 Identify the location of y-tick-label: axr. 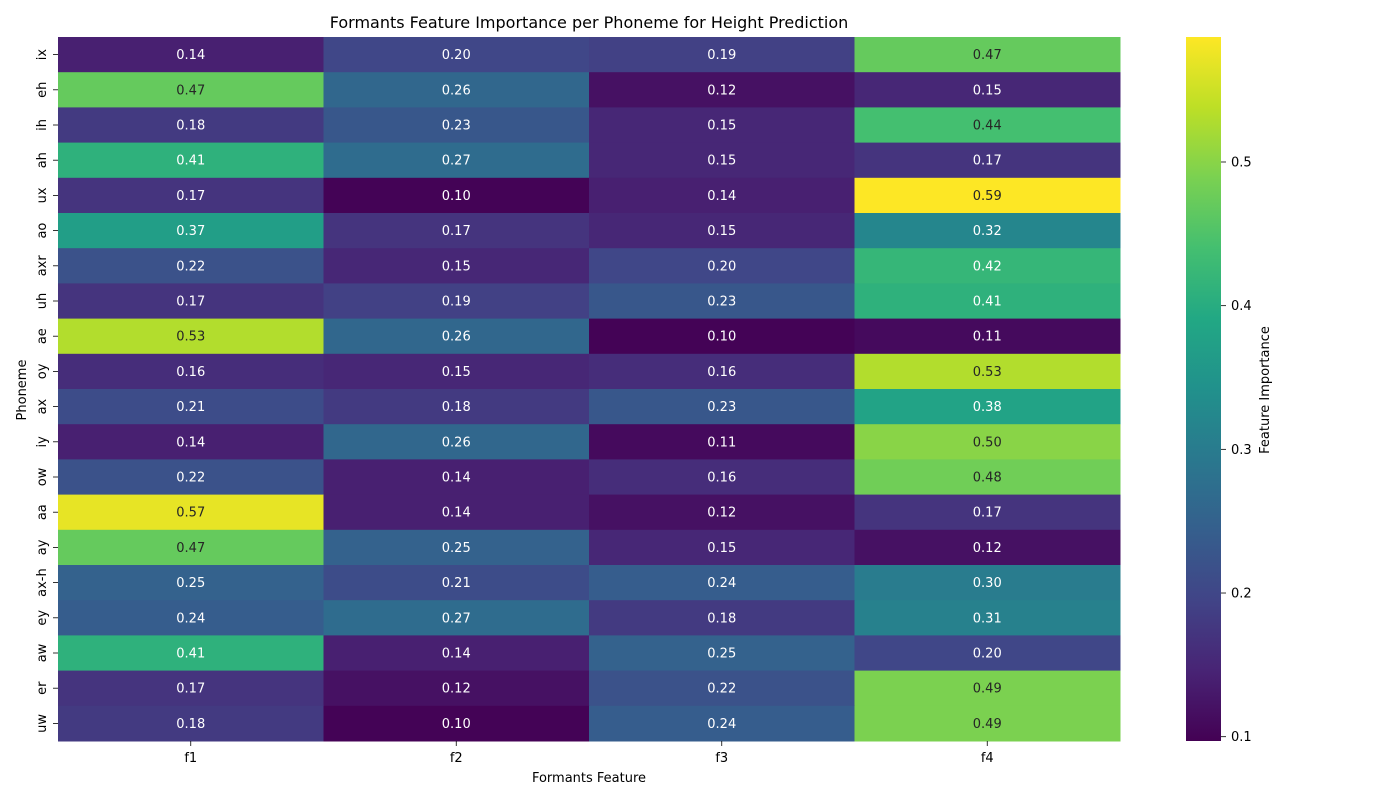
(42, 266).